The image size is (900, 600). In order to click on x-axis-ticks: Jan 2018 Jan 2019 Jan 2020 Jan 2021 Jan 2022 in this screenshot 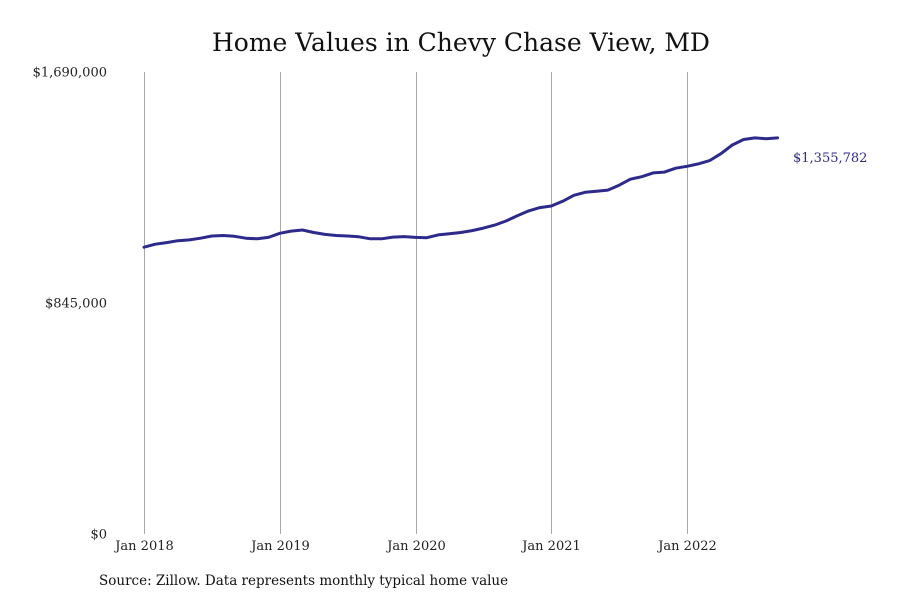, I will do `click(415, 546)`.